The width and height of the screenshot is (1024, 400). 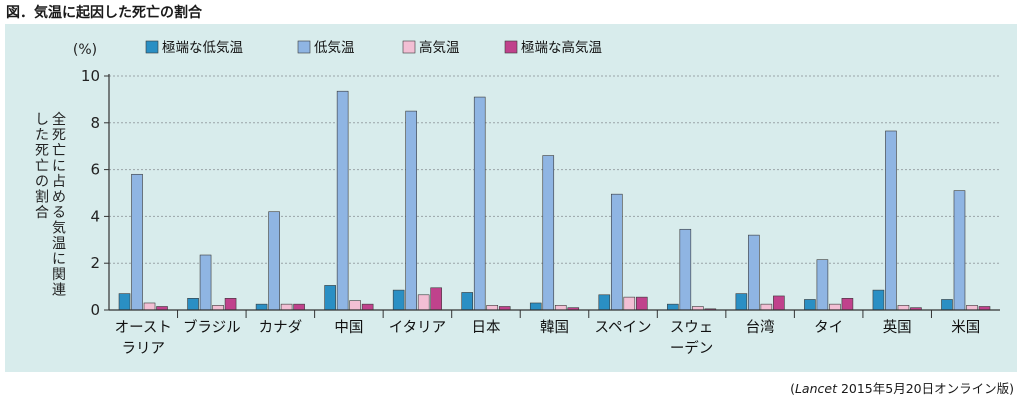 I want to click on x-tick-label: ラリア, so click(x=144, y=349).